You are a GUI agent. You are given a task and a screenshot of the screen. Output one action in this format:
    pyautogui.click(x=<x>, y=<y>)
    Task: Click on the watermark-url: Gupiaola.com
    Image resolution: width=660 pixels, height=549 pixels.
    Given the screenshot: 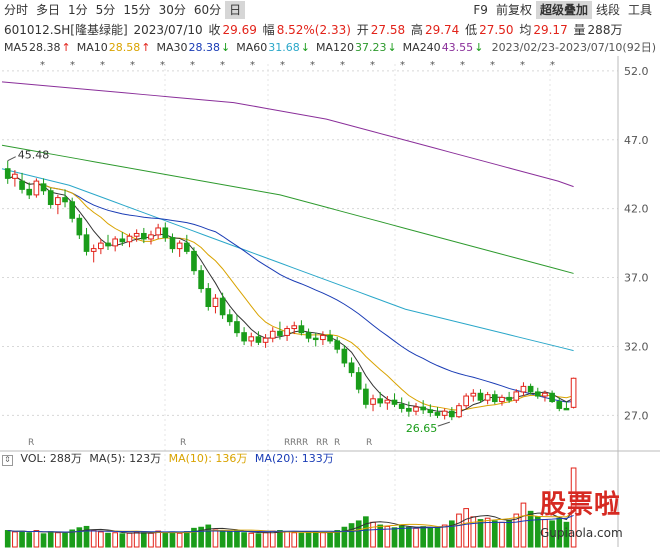 What is the action you would take?
    pyautogui.click(x=581, y=533)
    